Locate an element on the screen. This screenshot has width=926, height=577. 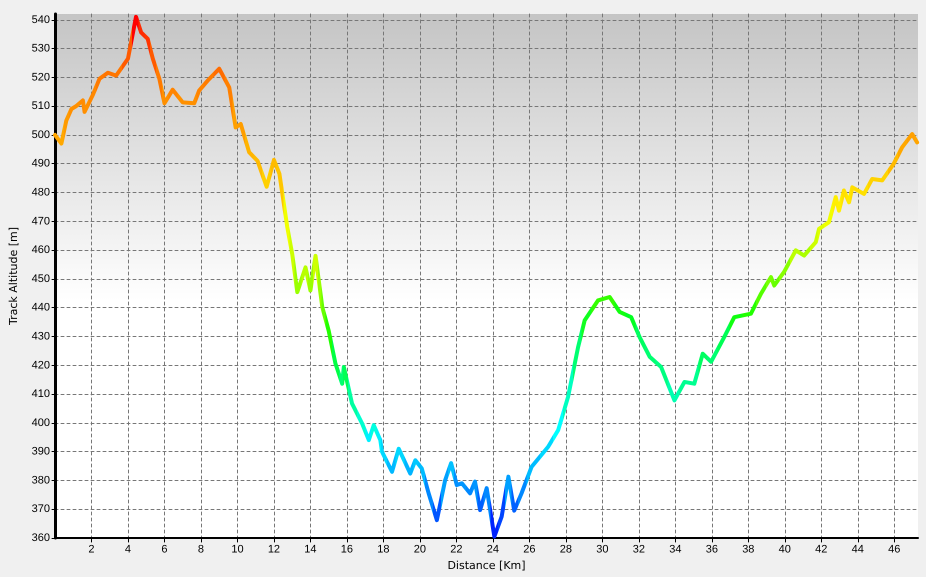
y-tick-label: 490 is located at coordinates (41, 164).